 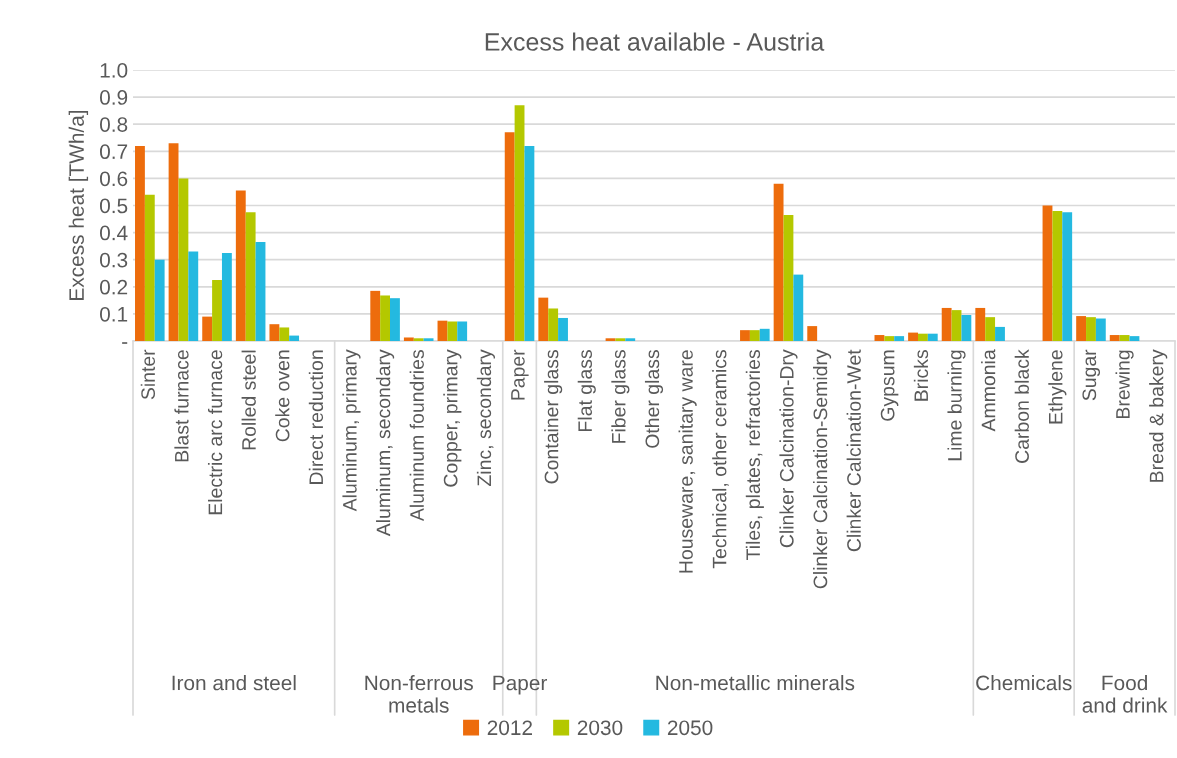 What do you see at coordinates (351, 430) in the screenshot?
I see `x-tick-label: Aluminum, primary` at bounding box center [351, 430].